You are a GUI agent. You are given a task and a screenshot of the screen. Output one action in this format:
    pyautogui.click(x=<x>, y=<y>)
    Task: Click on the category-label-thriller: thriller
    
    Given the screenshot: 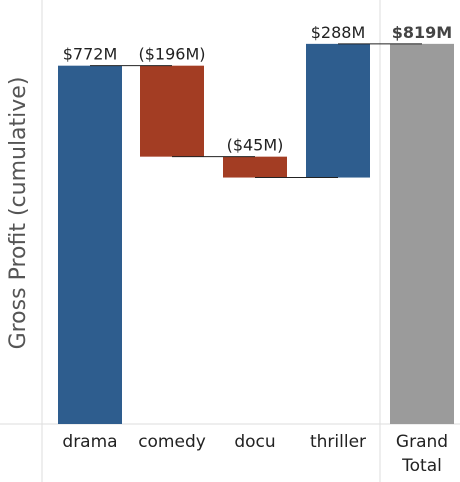 What is the action you would take?
    pyautogui.click(x=338, y=442)
    